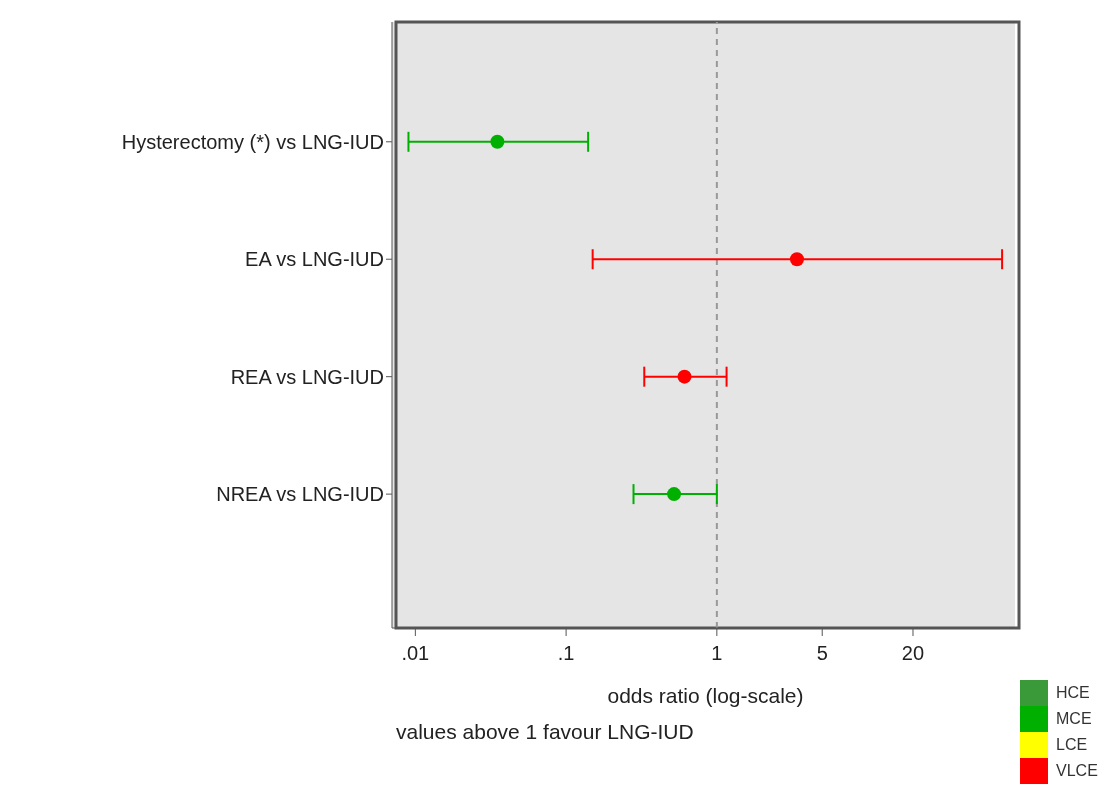 The image size is (1116, 787). I want to click on y-tick-label: REA vs LNG-IUD, so click(307, 376).